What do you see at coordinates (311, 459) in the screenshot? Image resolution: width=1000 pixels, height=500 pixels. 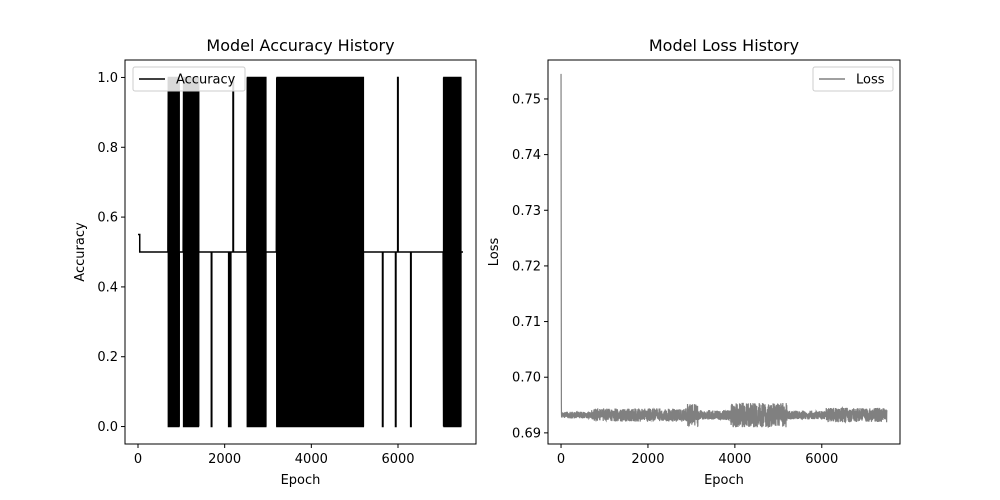 I see `accuracy-x-tick-label: 4000` at bounding box center [311, 459].